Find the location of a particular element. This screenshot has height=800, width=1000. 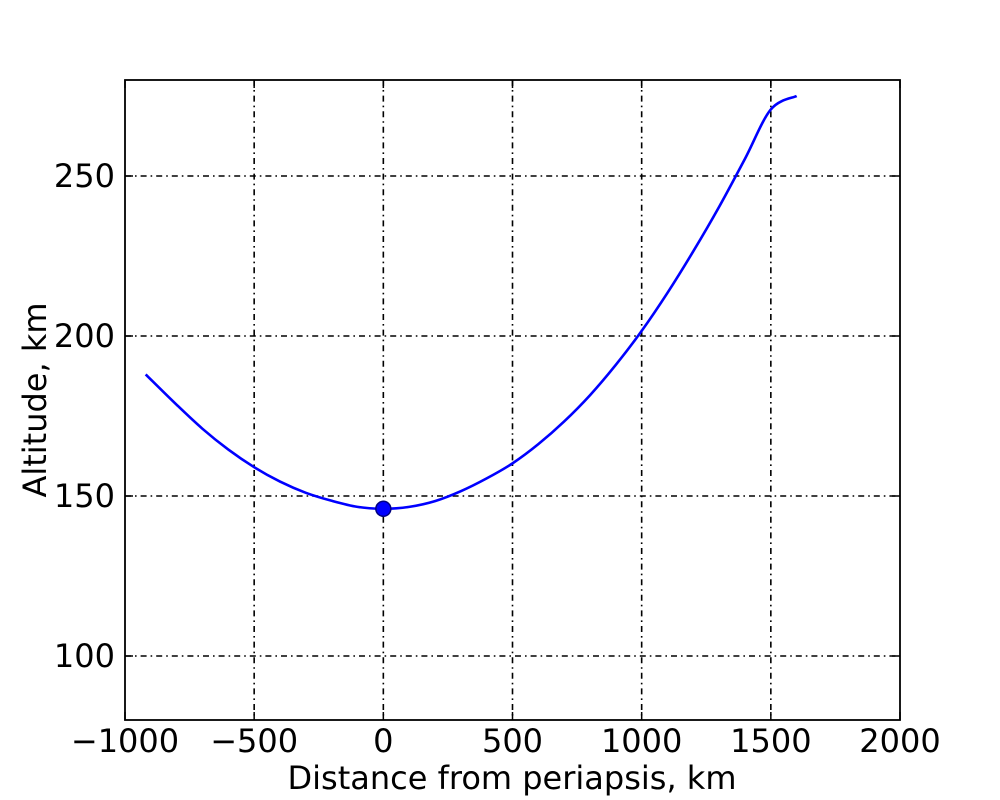

x-tick-label: 2000 is located at coordinates (899, 741).